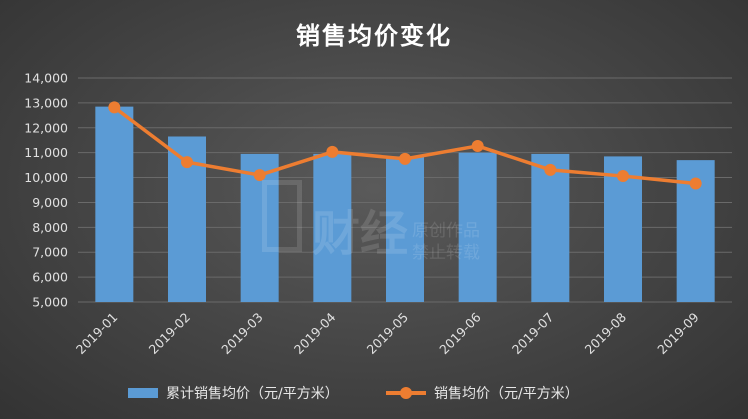  Describe the element at coordinates (50, 252) in the screenshot. I see `y-tick-label: 7,000` at that location.